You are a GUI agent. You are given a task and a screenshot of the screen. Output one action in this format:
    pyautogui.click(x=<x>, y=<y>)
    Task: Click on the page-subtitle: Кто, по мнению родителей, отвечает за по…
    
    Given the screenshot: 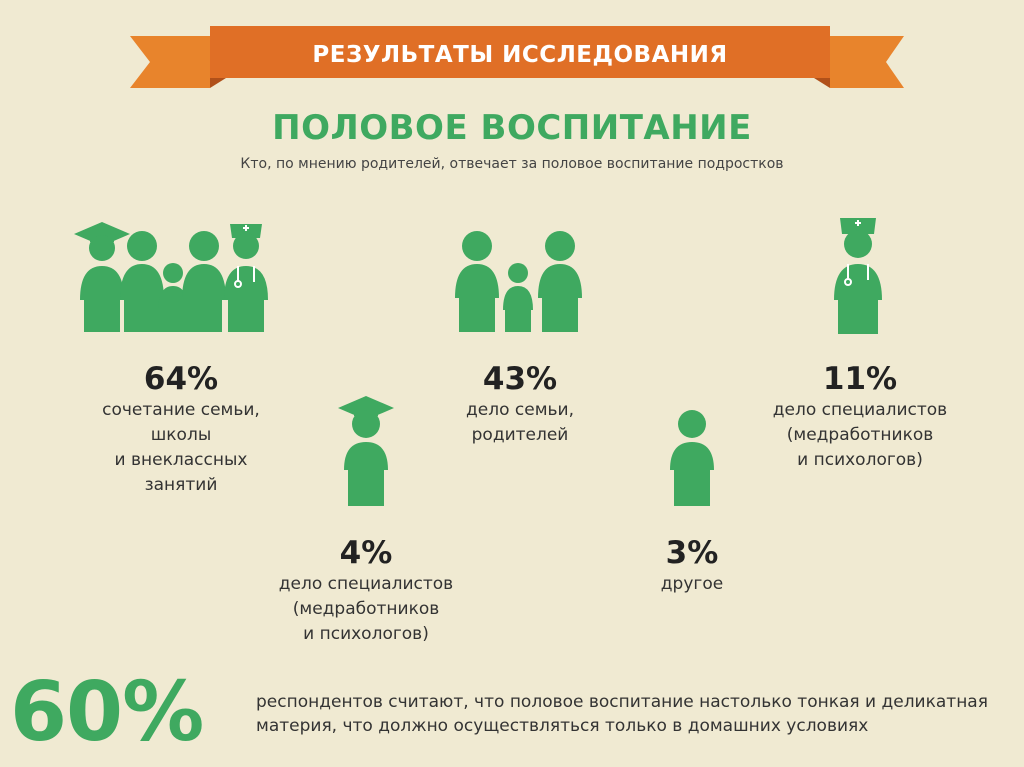 What is the action you would take?
    pyautogui.click(x=512, y=164)
    